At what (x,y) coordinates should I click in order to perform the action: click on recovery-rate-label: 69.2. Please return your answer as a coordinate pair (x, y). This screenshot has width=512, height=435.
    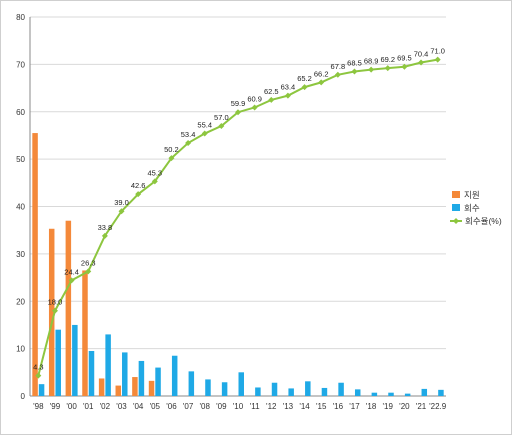
    Looking at the image, I should click on (387, 59).